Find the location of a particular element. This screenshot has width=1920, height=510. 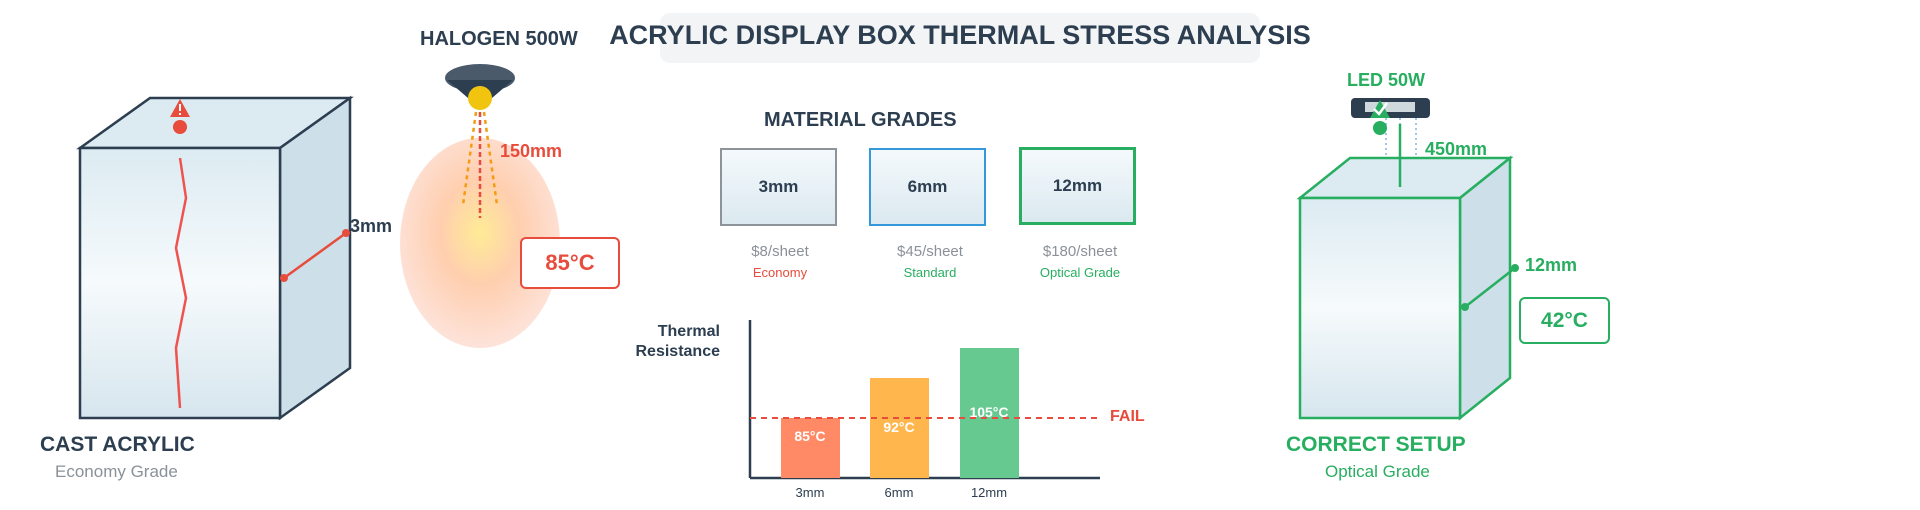

thermal-resistance-chart is located at coordinates (924, 400).